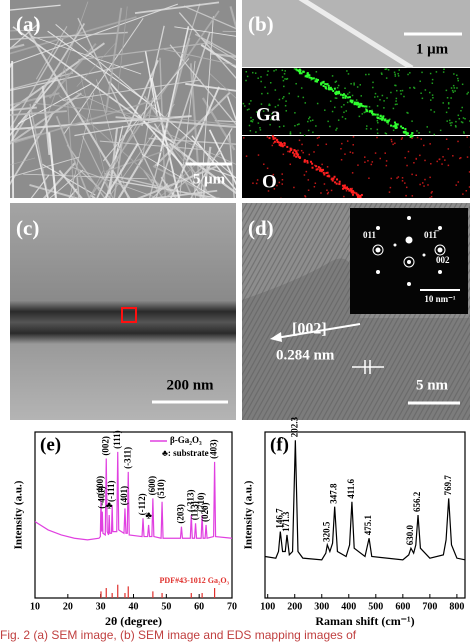 The height and width of the screenshot is (642, 474). I want to click on x-tick-label: 60, so click(199, 606).